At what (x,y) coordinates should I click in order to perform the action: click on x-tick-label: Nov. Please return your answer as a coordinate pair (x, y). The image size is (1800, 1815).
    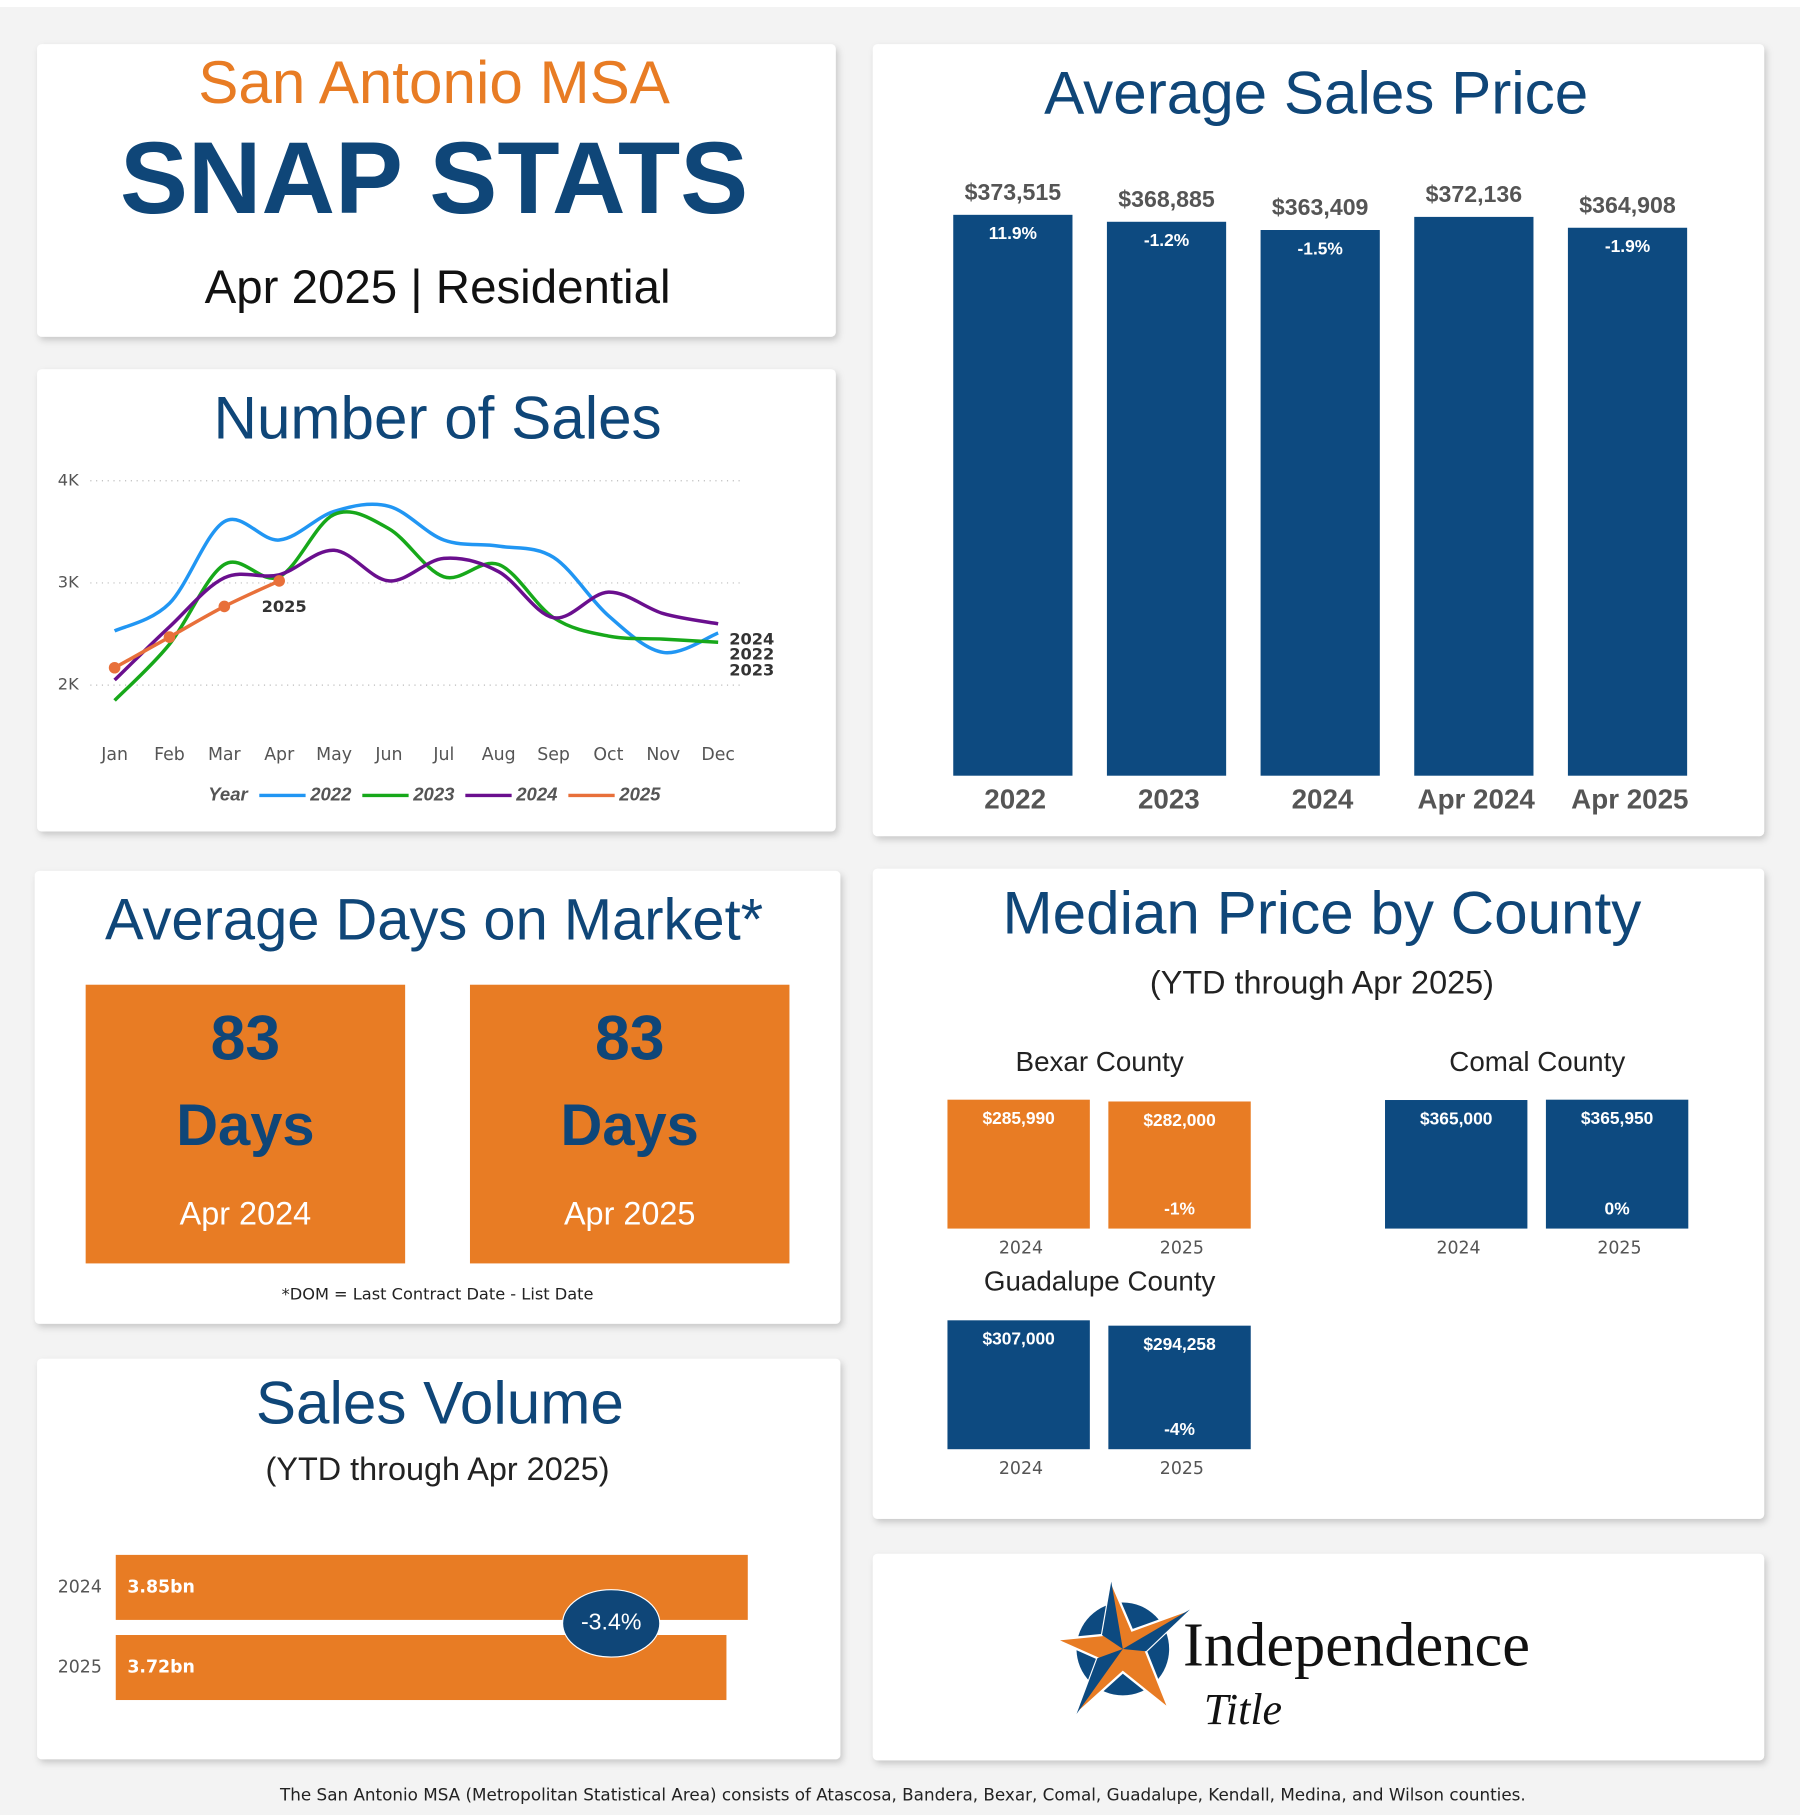
    Looking at the image, I should click on (663, 755).